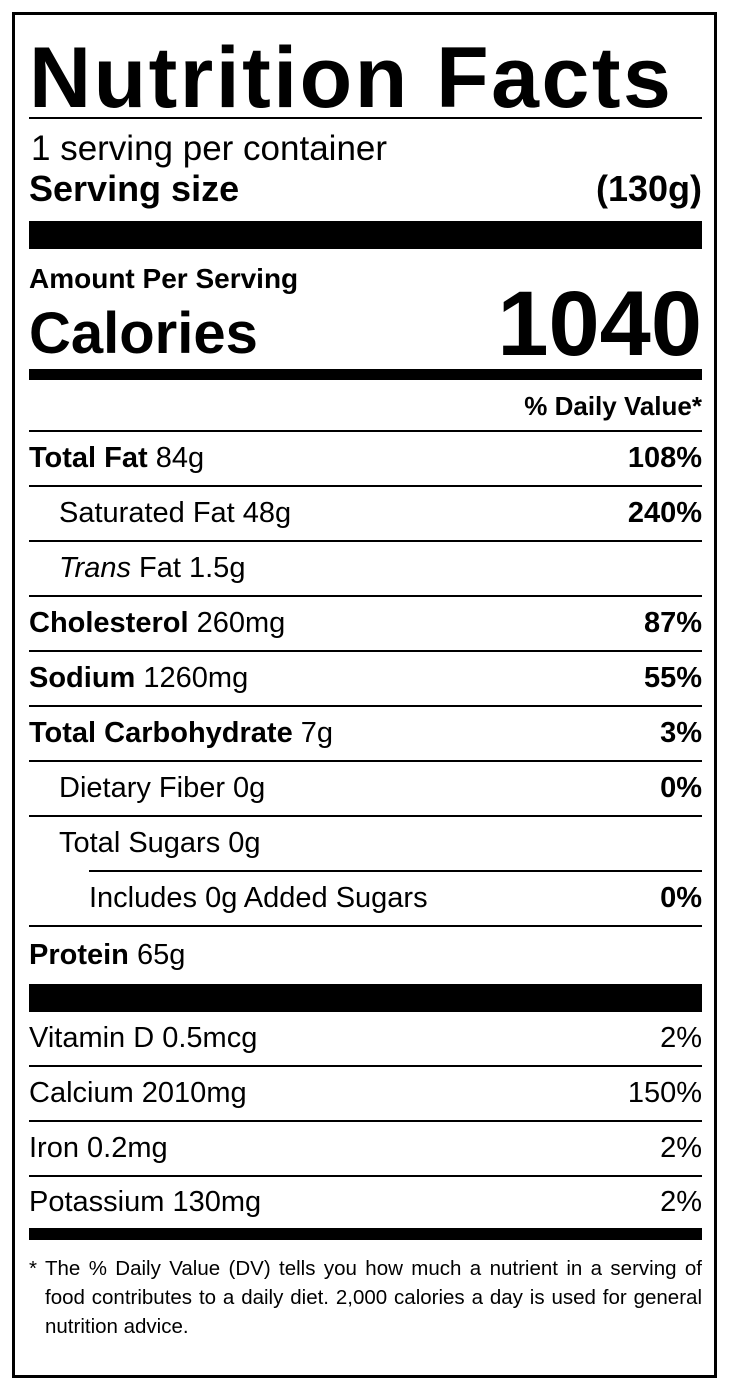  Describe the element at coordinates (599, 324) in the screenshot. I see `calories-value: 1040` at that location.